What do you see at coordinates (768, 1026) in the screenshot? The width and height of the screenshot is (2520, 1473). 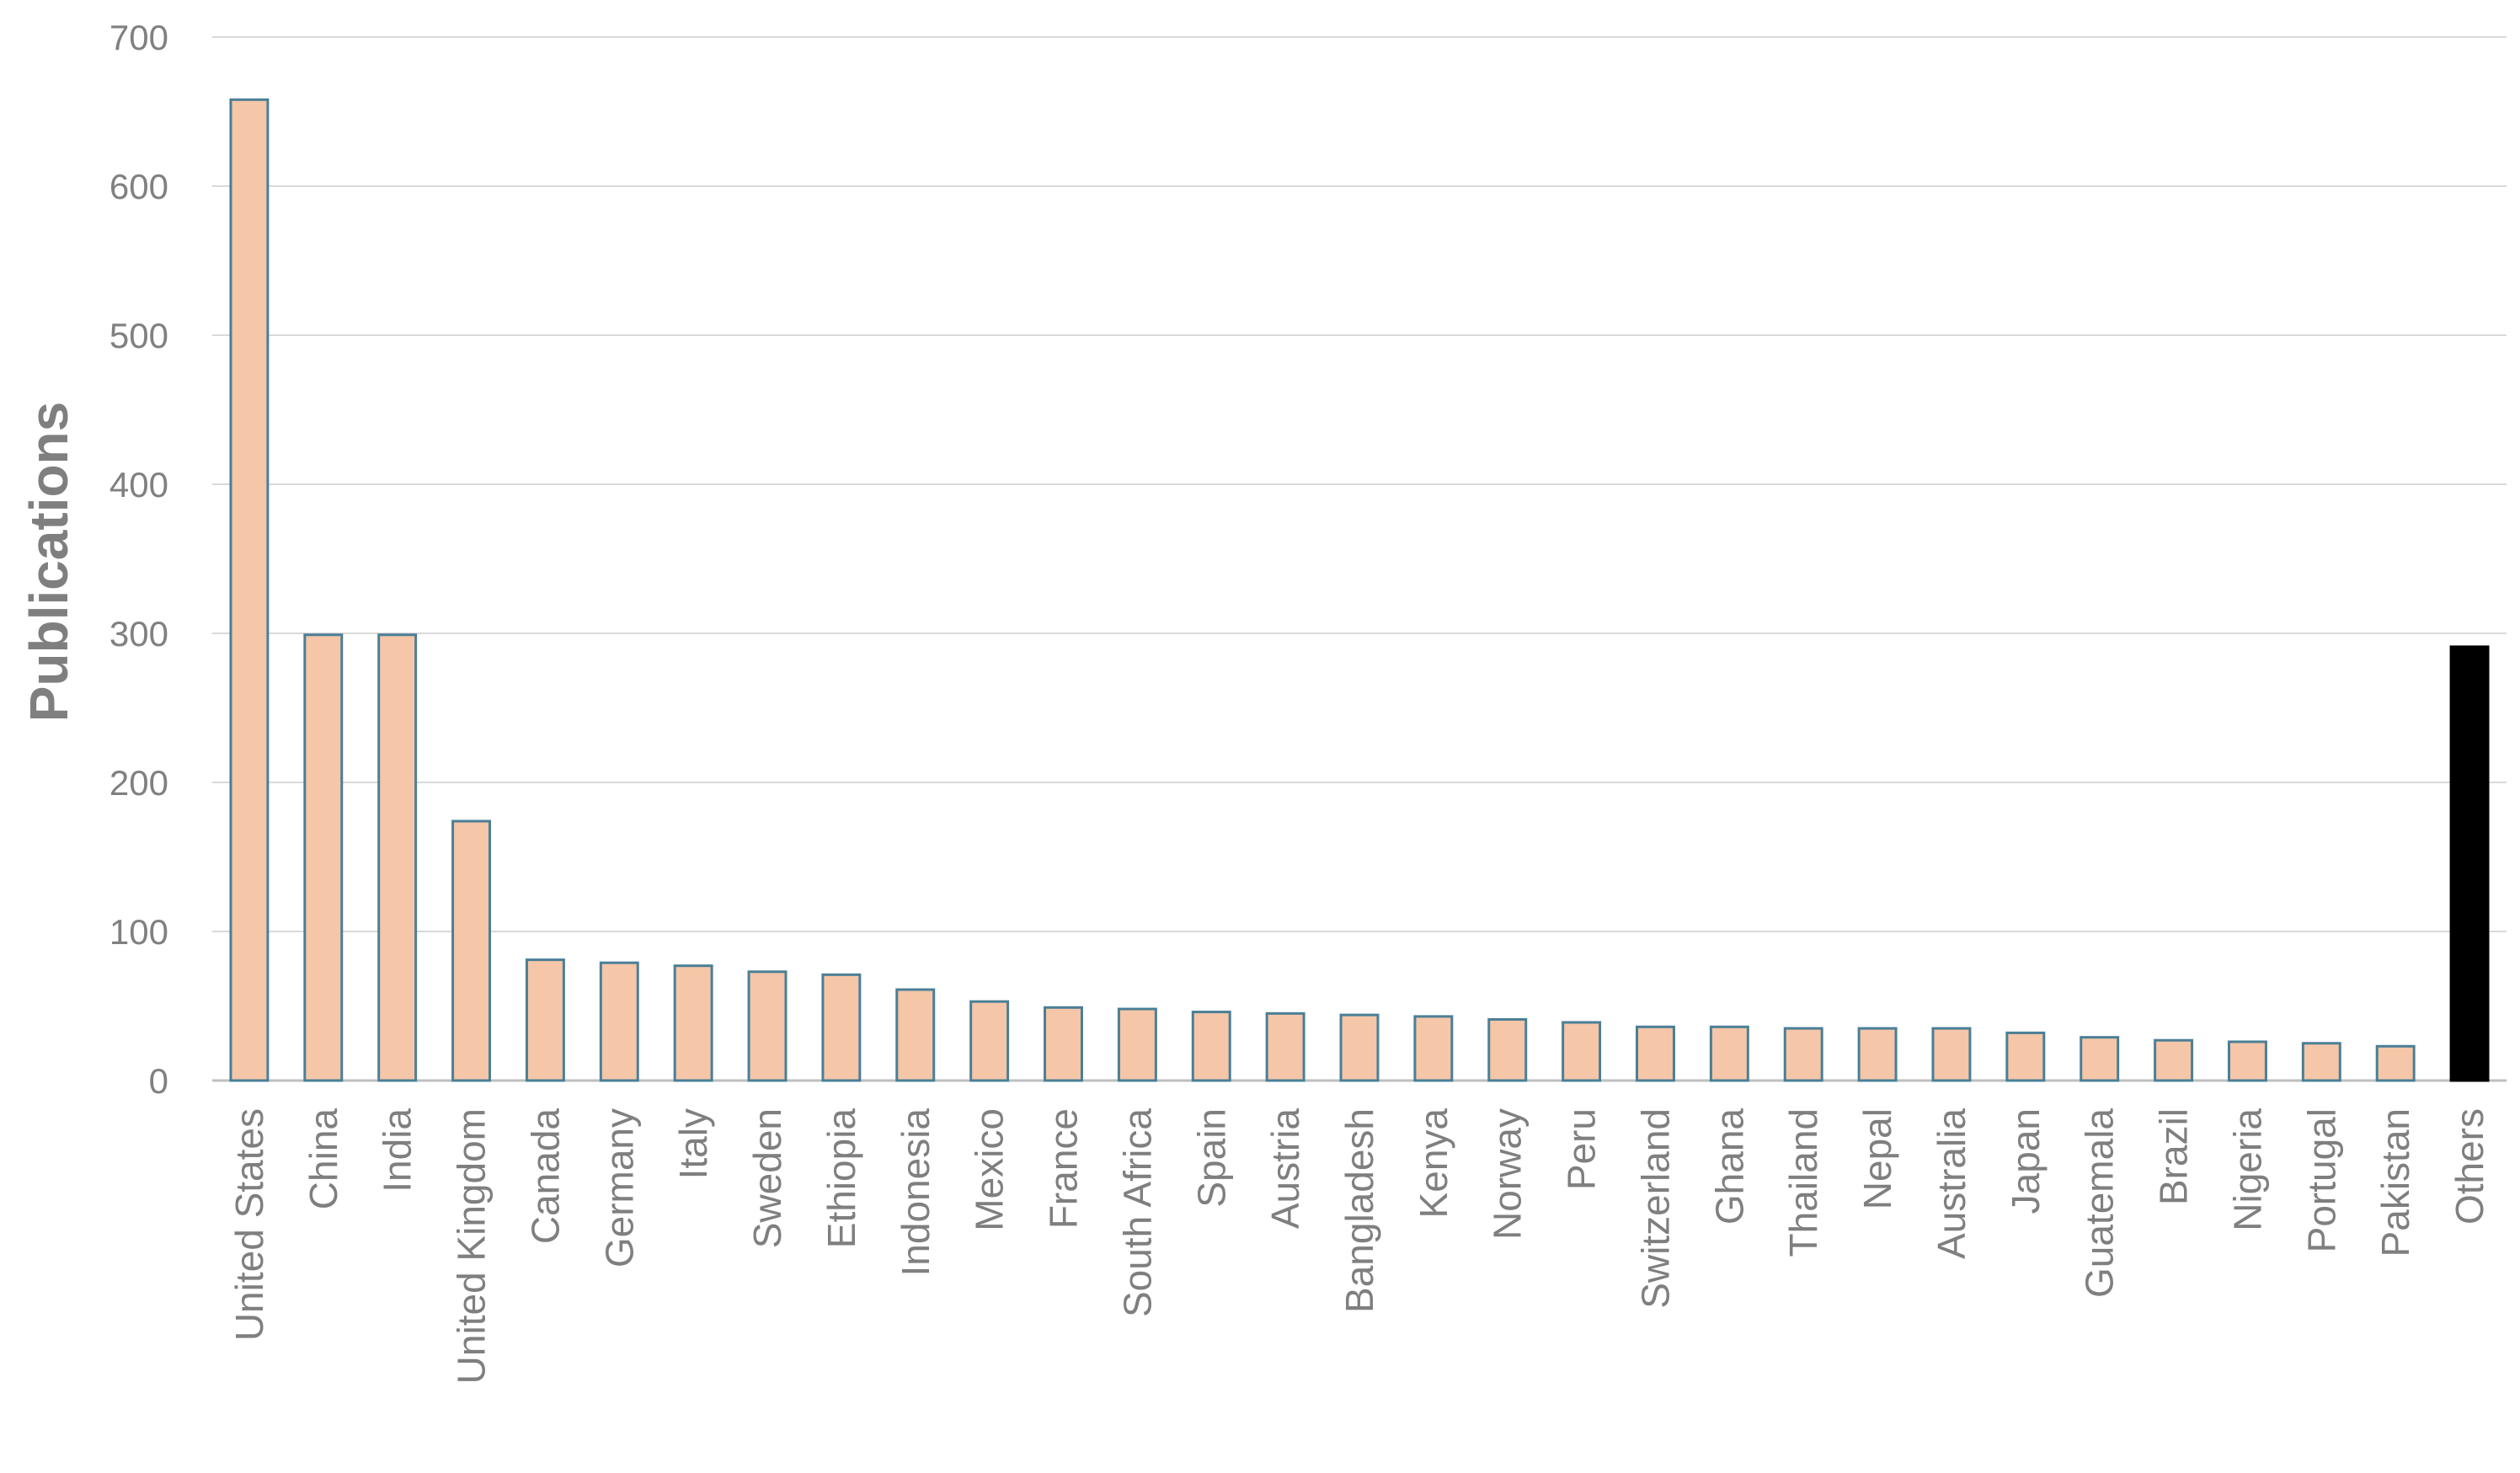 I see `bar-sweden` at bounding box center [768, 1026].